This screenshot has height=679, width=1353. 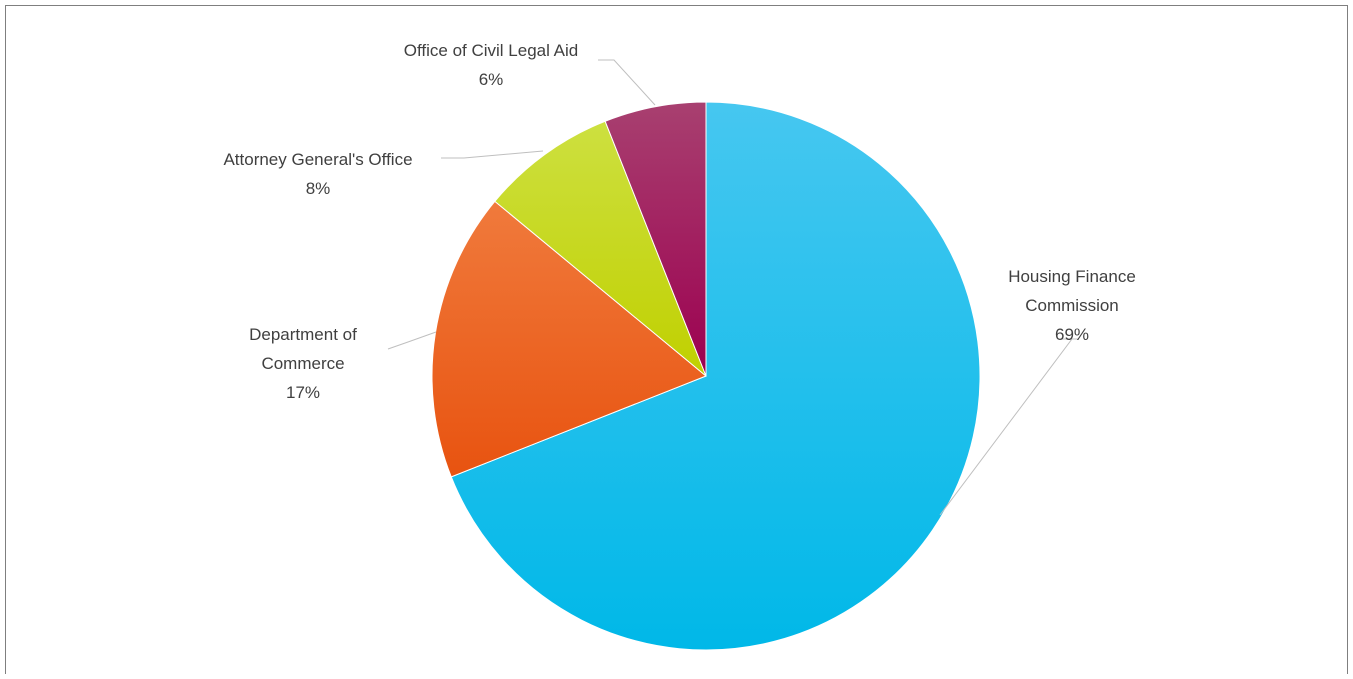 I want to click on slice-name-label: Department of, so click(x=303, y=334).